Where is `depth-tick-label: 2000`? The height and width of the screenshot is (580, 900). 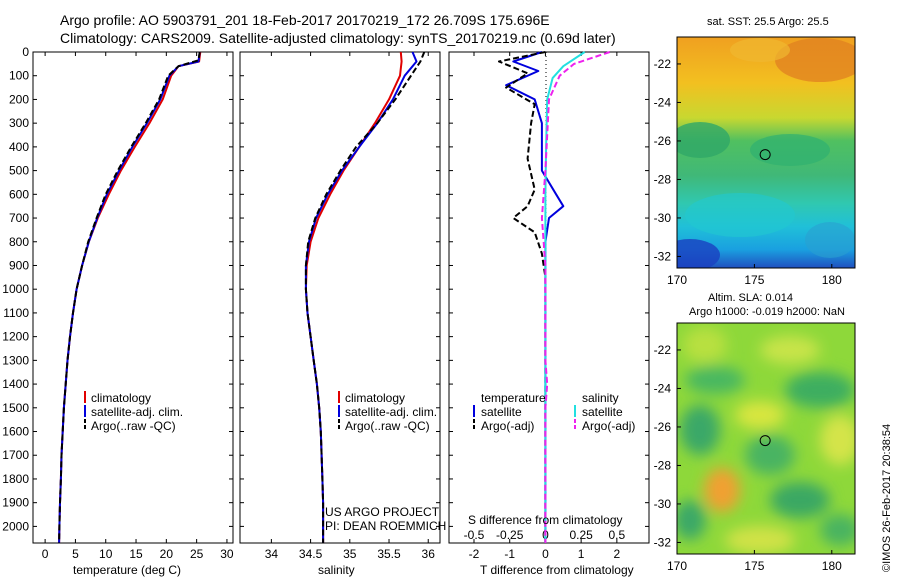 depth-tick-label: 2000 is located at coordinates (15, 526).